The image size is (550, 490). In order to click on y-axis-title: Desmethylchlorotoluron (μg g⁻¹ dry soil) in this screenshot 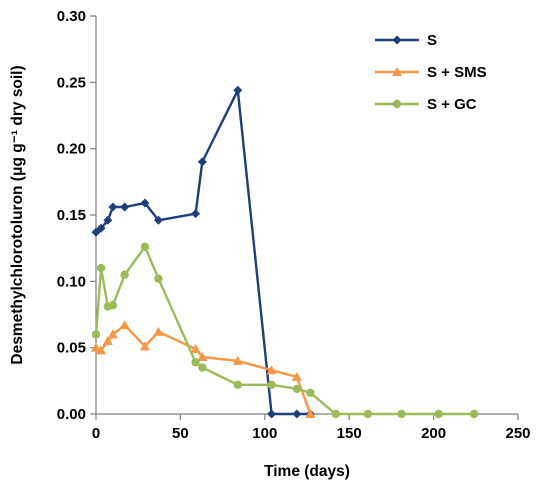, I will do `click(17, 214)`.